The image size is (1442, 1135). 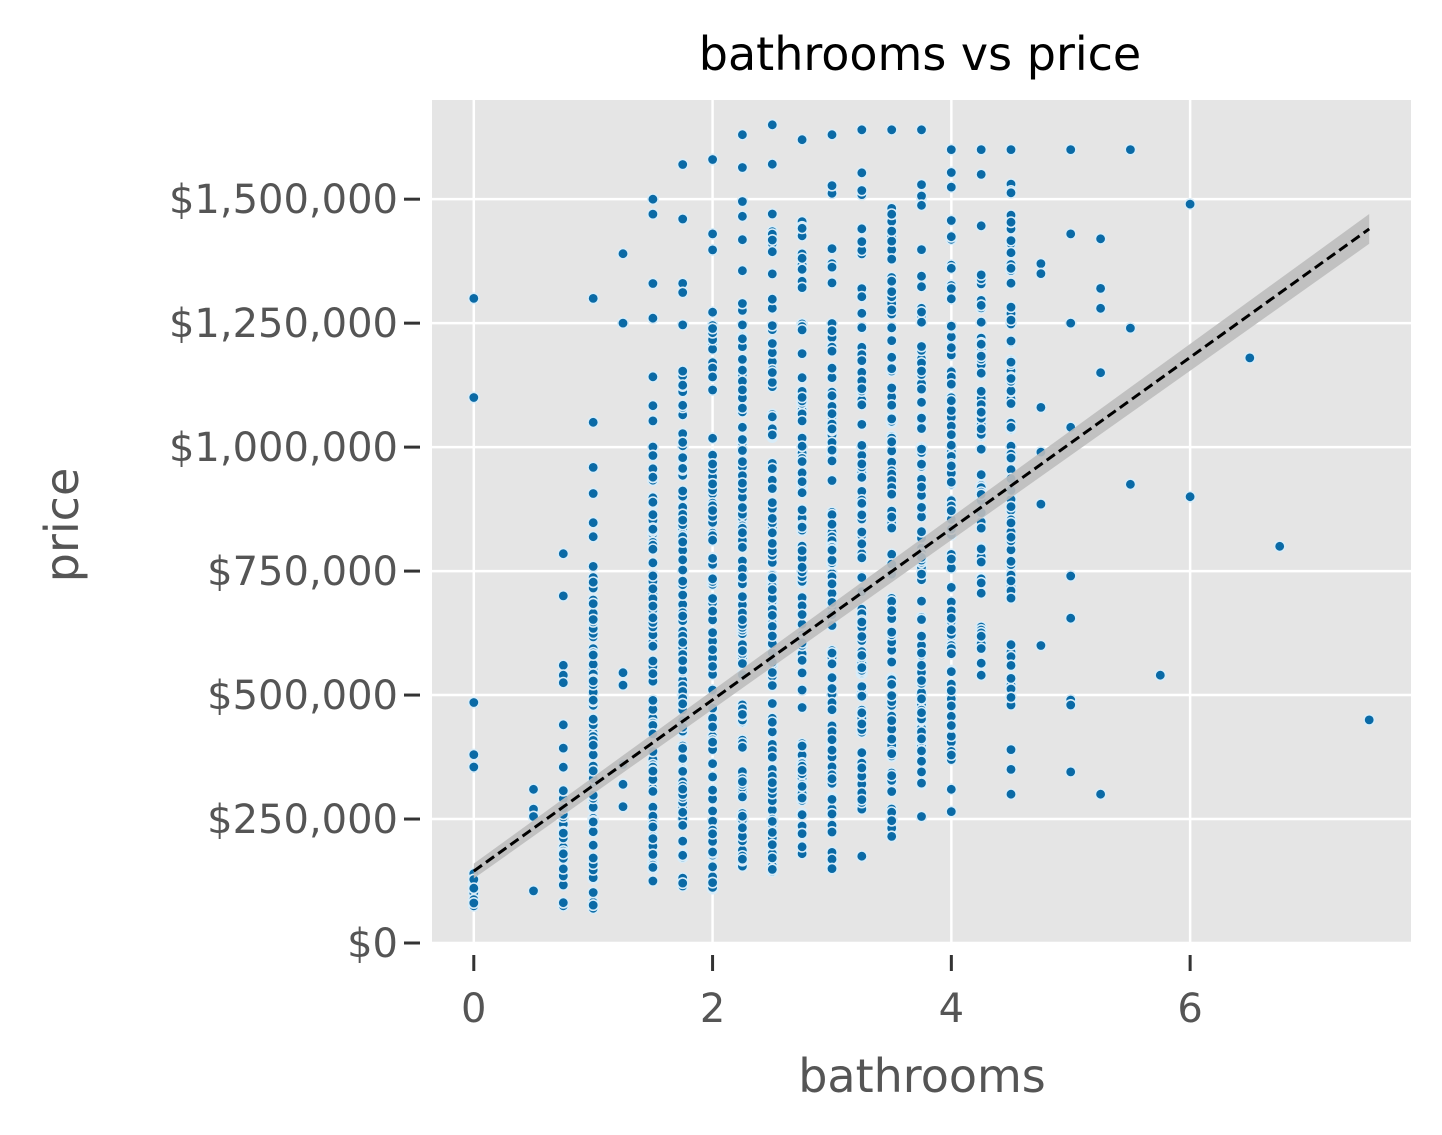 I want to click on y-tick-label: $500,000, so click(x=302, y=696).